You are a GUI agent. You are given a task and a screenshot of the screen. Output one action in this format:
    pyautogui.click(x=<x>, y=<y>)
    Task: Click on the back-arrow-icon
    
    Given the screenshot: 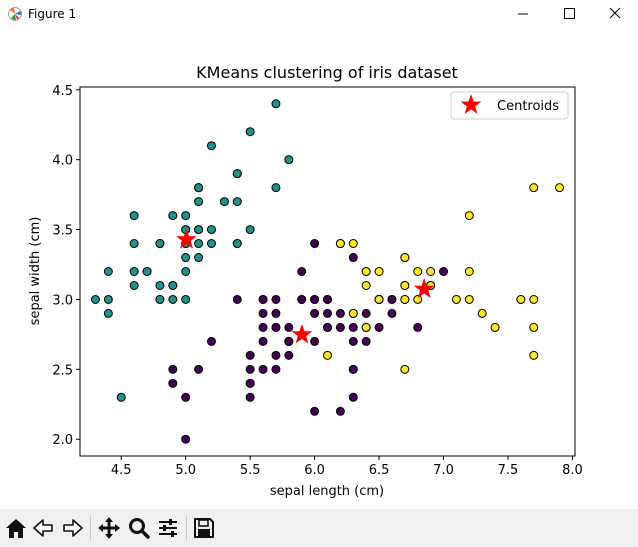 What is the action you would take?
    pyautogui.click(x=43, y=528)
    